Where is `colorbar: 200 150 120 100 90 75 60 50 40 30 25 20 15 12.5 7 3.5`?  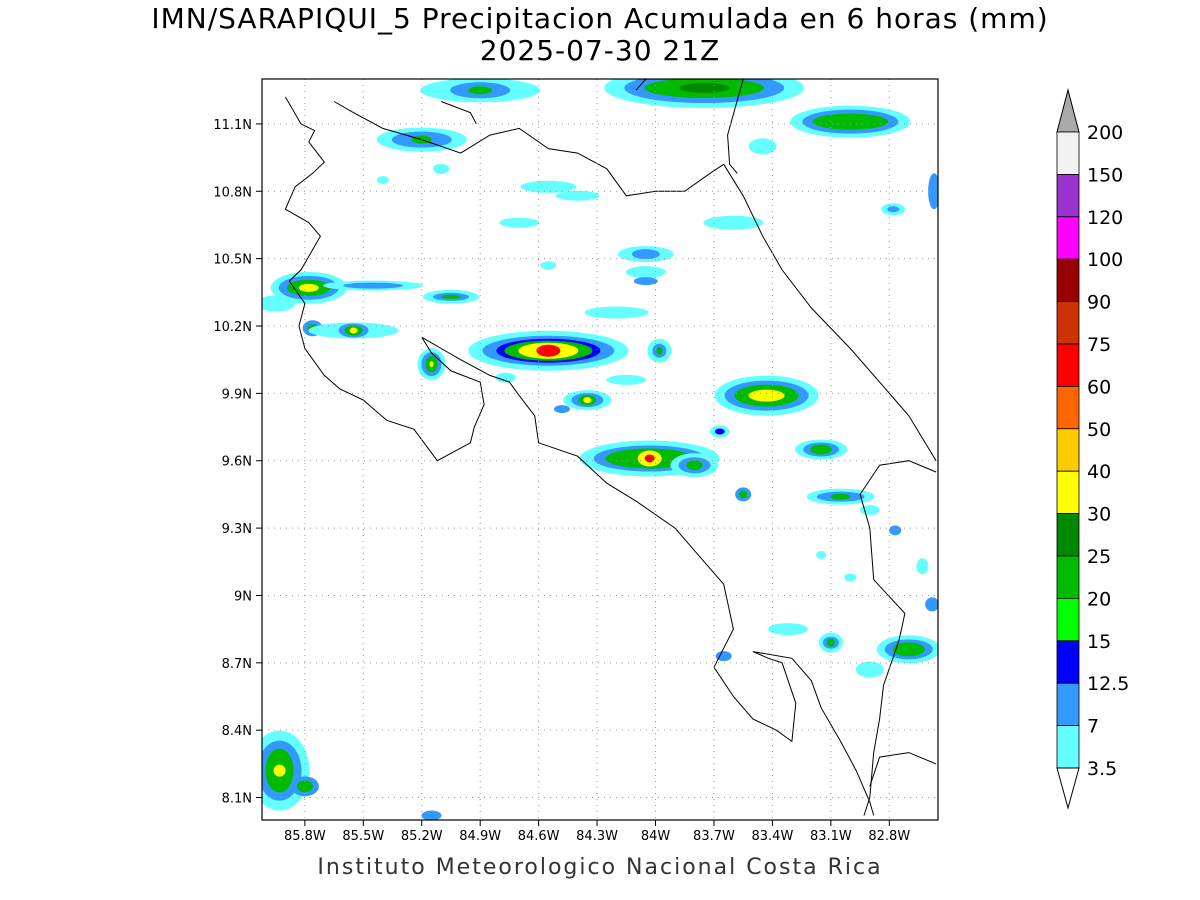
colorbar: 200 150 120 100 90 75 60 50 40 30 25 20 15 12.5 7 3.5 is located at coordinates (1092, 449).